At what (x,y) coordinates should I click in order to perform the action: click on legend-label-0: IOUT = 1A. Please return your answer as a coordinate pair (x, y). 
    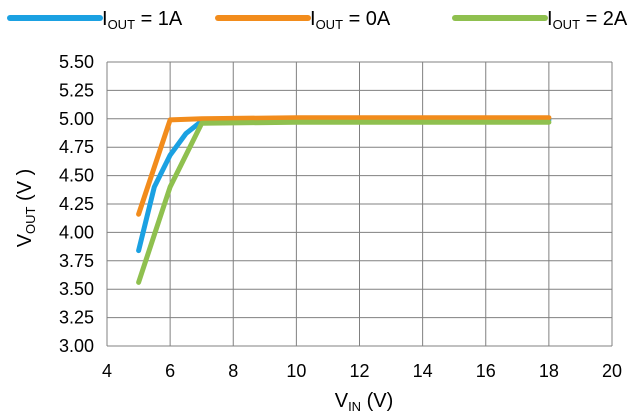
    Looking at the image, I should click on (142, 20).